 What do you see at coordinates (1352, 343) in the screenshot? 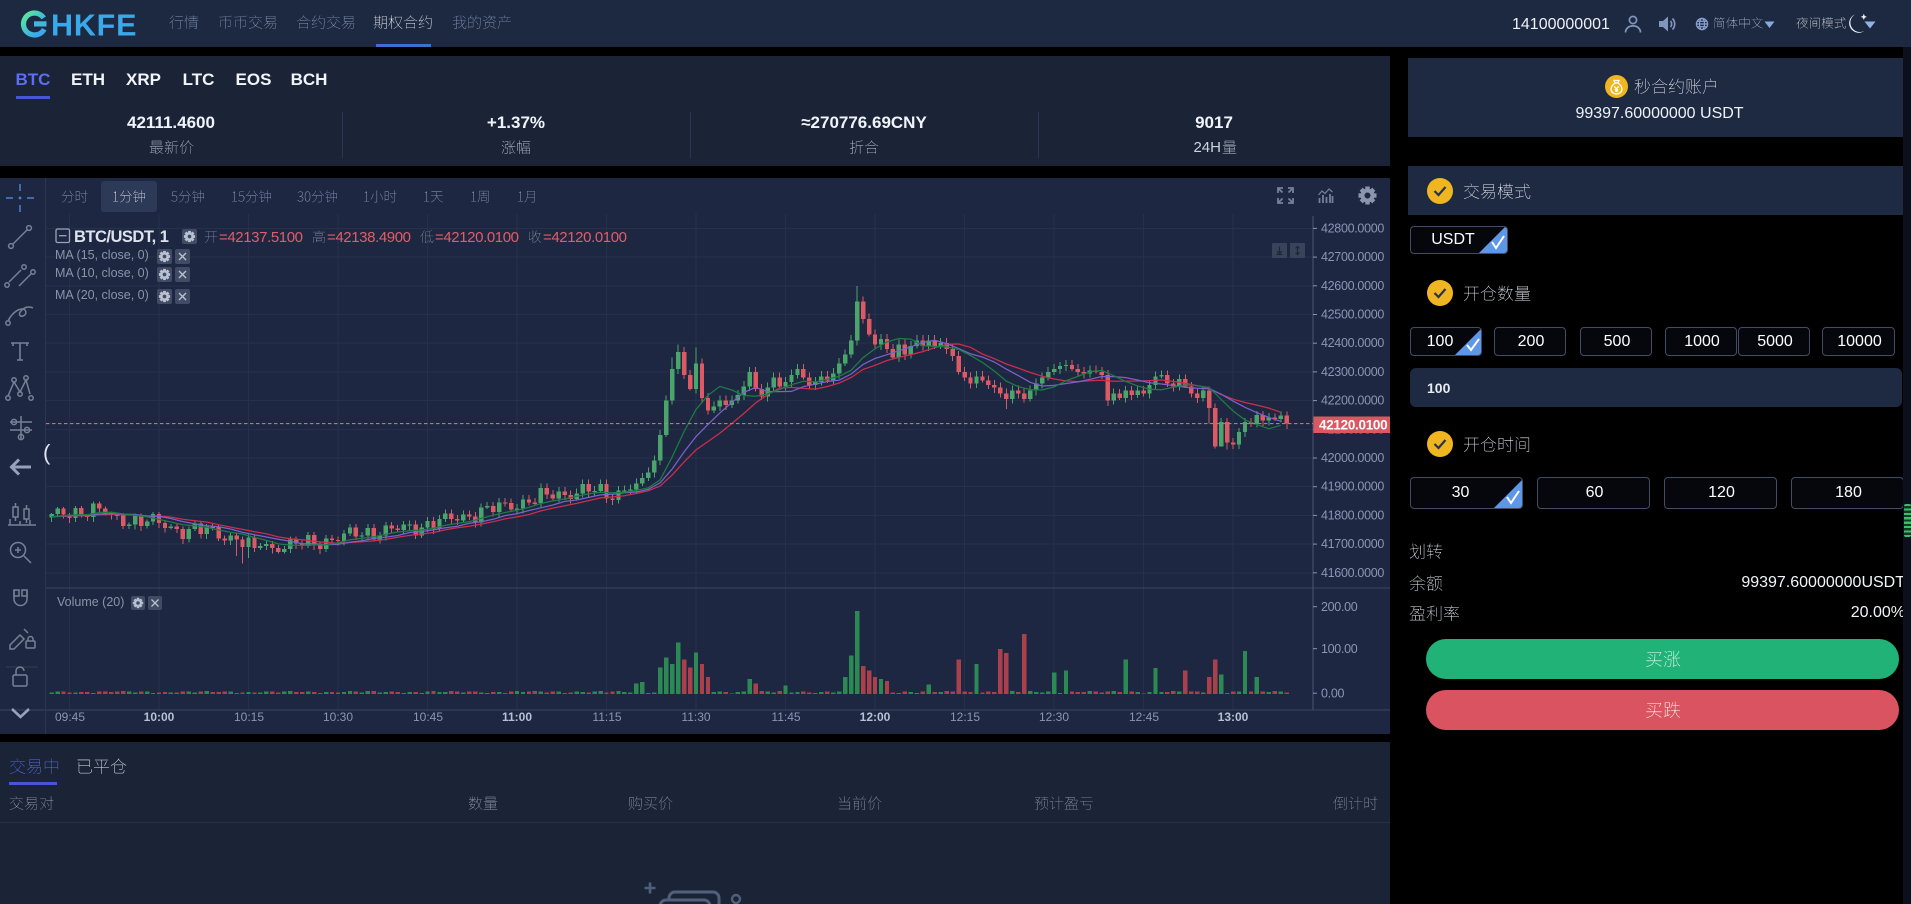
I see `svg-text: 42400.0000` at bounding box center [1352, 343].